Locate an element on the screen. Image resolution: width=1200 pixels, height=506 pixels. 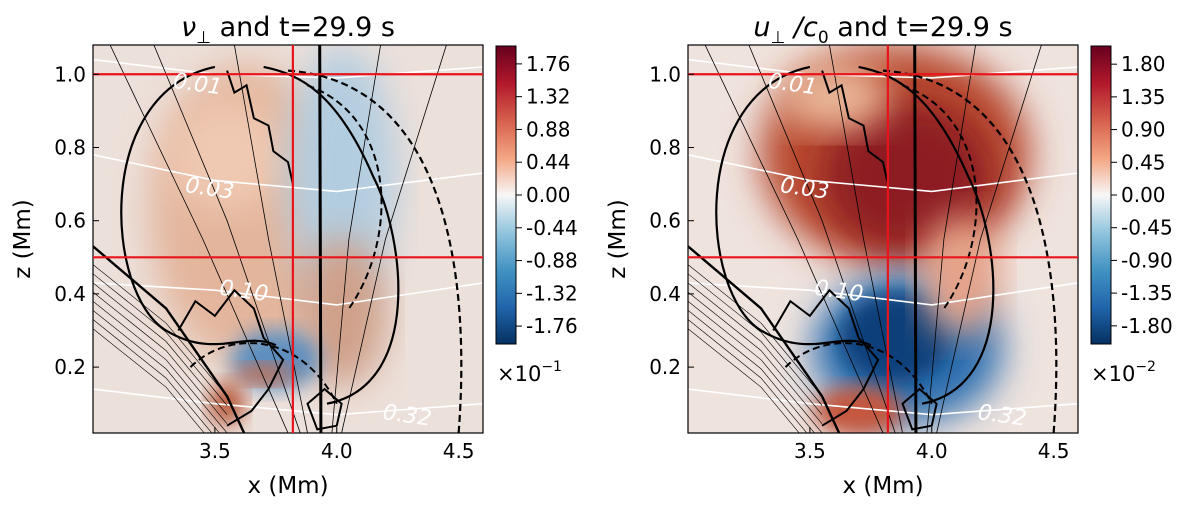
left-colorbar-multiplier: ×10⁻¹ is located at coordinates (529, 372).